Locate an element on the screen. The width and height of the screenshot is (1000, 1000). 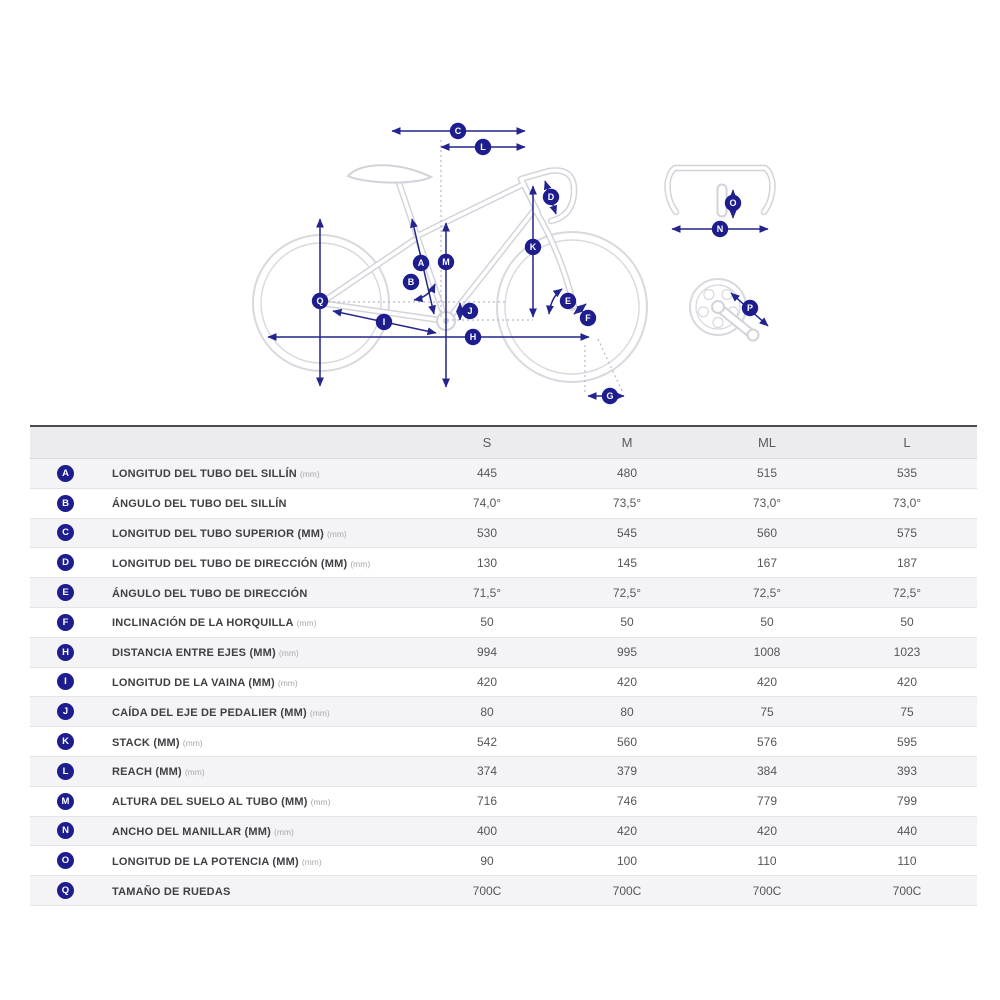
row-value-l: 700C is located at coordinates (907, 890).